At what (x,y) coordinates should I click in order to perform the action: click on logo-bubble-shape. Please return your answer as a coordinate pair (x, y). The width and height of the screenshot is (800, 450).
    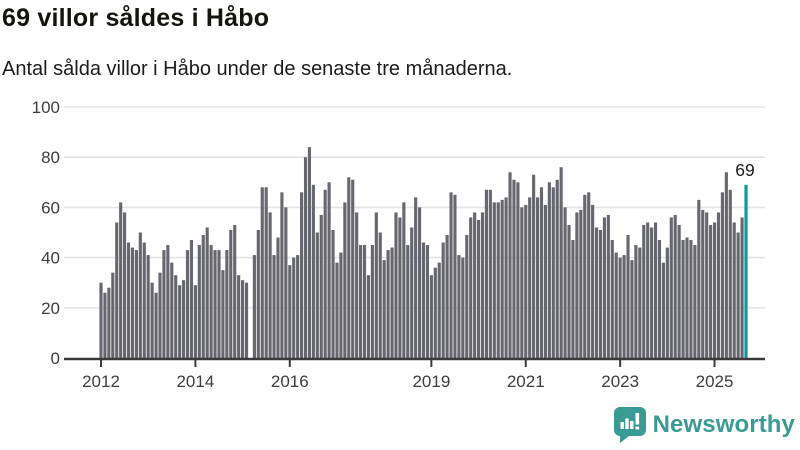
    Looking at the image, I should click on (629, 425).